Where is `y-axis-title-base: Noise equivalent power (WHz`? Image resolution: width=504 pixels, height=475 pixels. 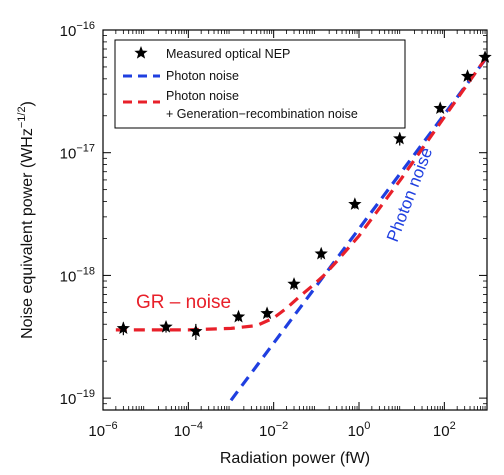
y-axis-title-base: Noise equivalent power (WHz is located at coordinates (27, 233).